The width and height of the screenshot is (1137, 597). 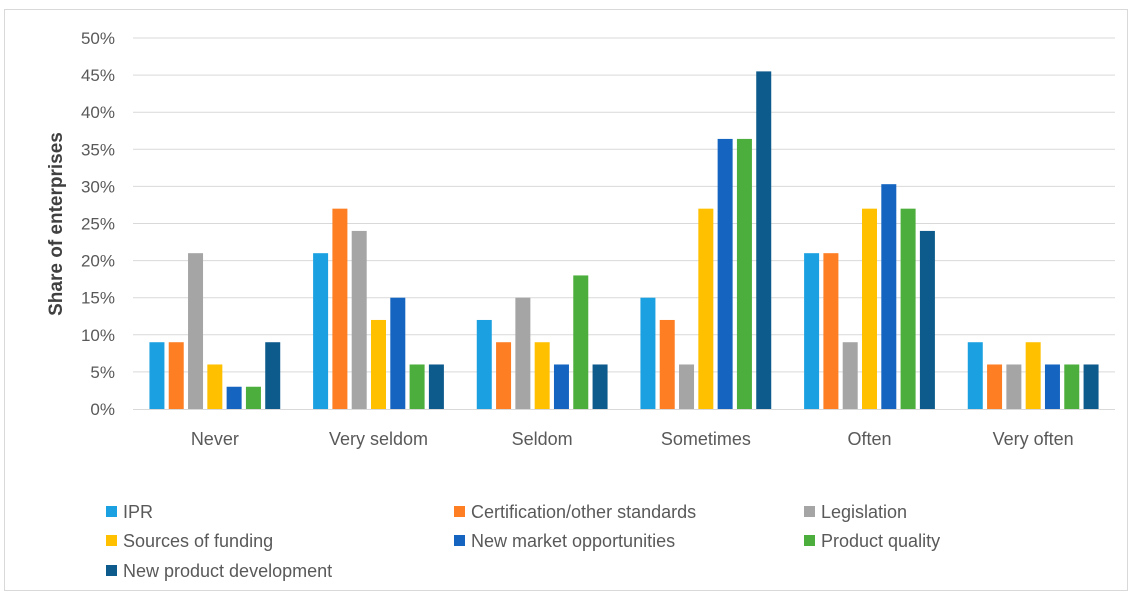 I want to click on y-axis-ticks: 0% 5% 10% 15% 20% 25% 30% 35% 40% 45% 50%, so click(x=98, y=224).